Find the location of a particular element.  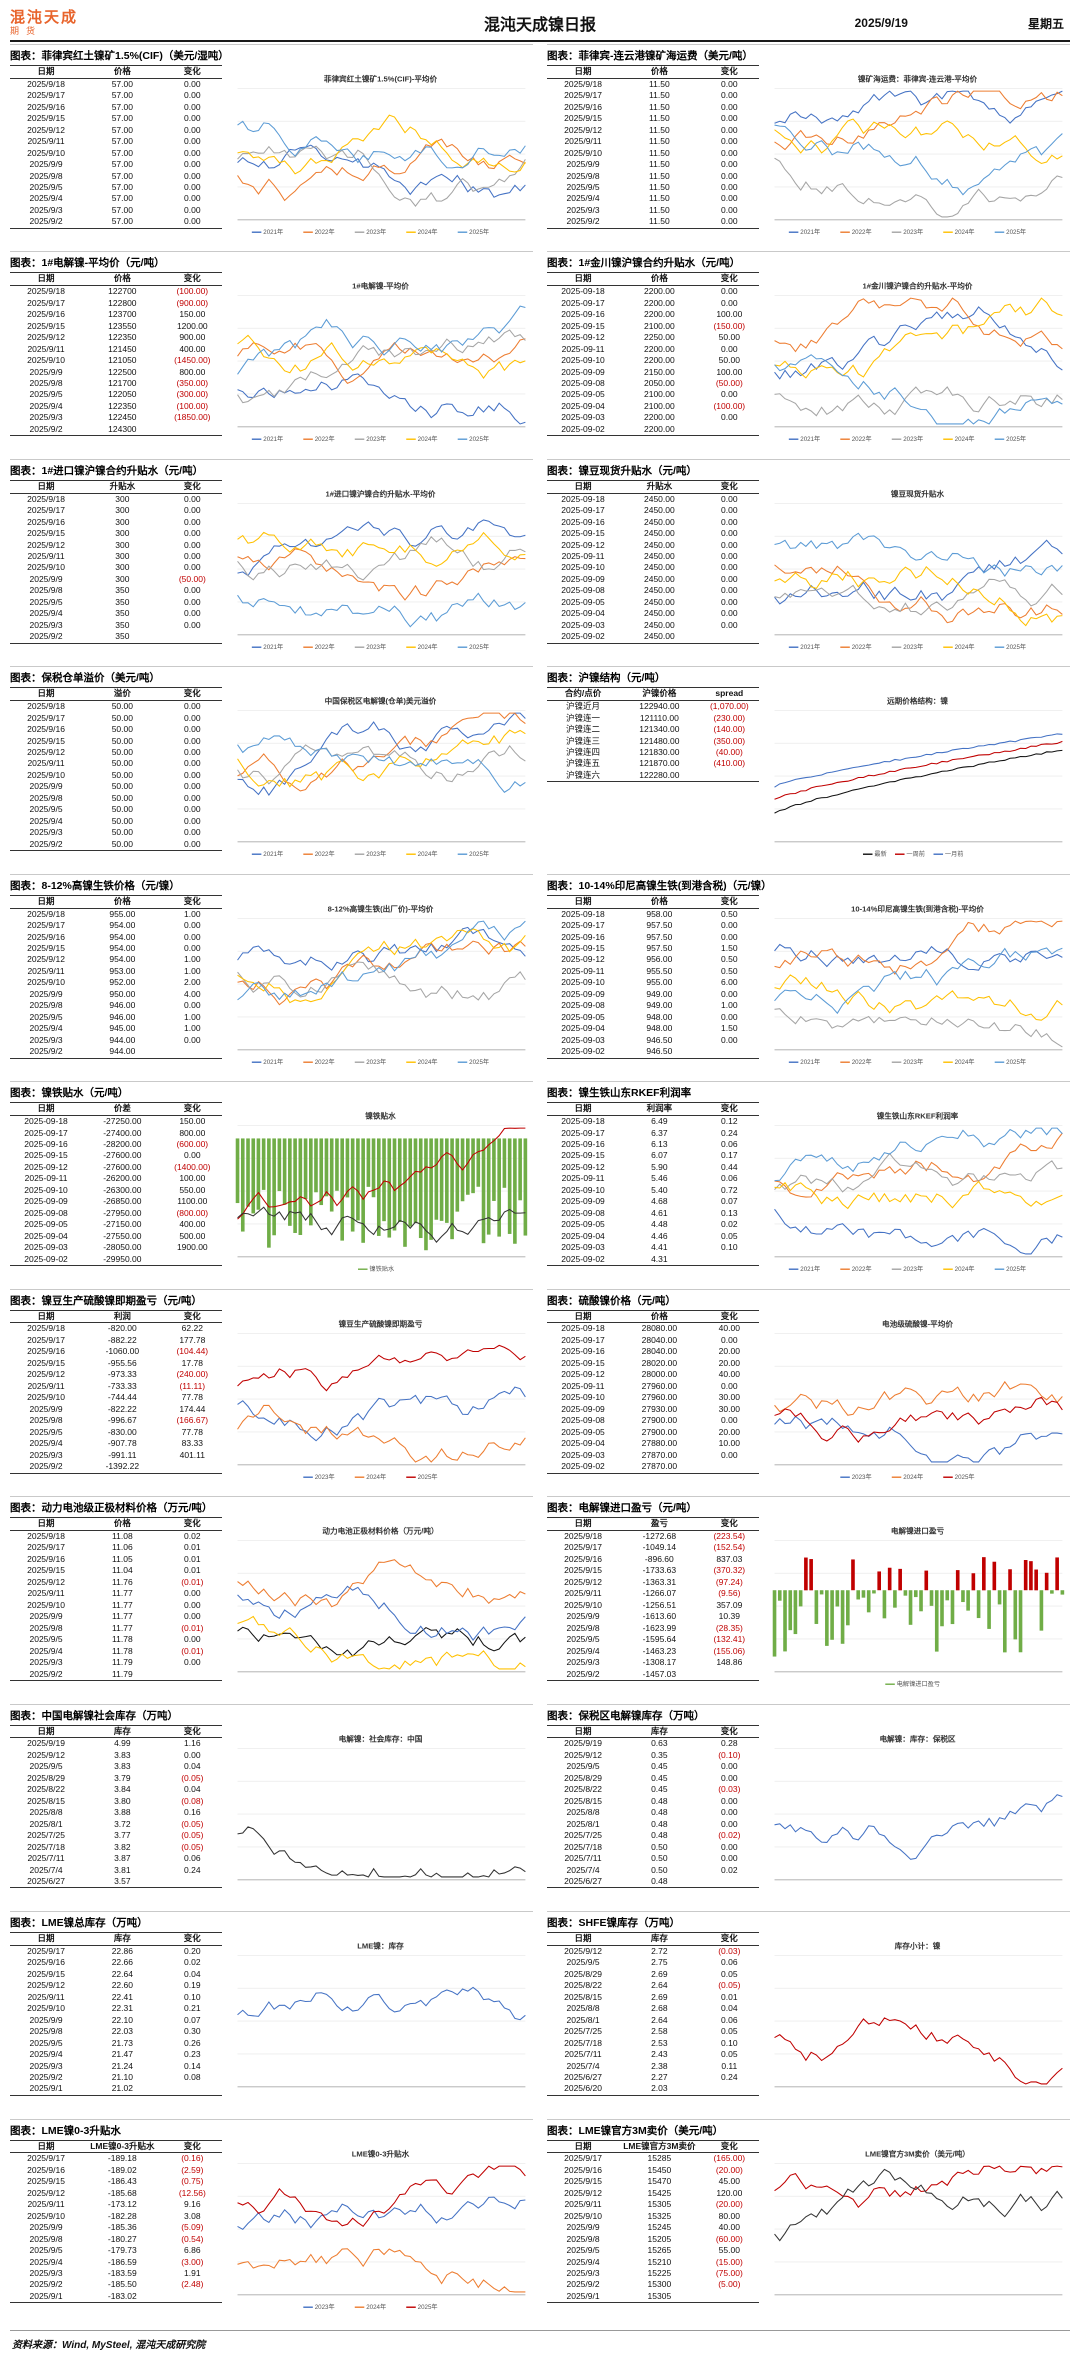

table-cell: (0.05) is located at coordinates (192, 1835).